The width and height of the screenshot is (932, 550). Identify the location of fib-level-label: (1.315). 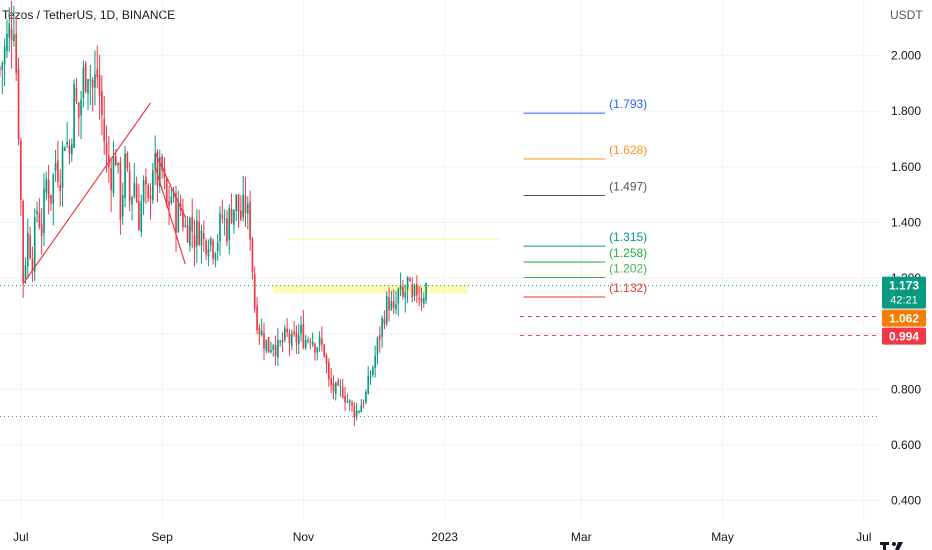
(628, 237).